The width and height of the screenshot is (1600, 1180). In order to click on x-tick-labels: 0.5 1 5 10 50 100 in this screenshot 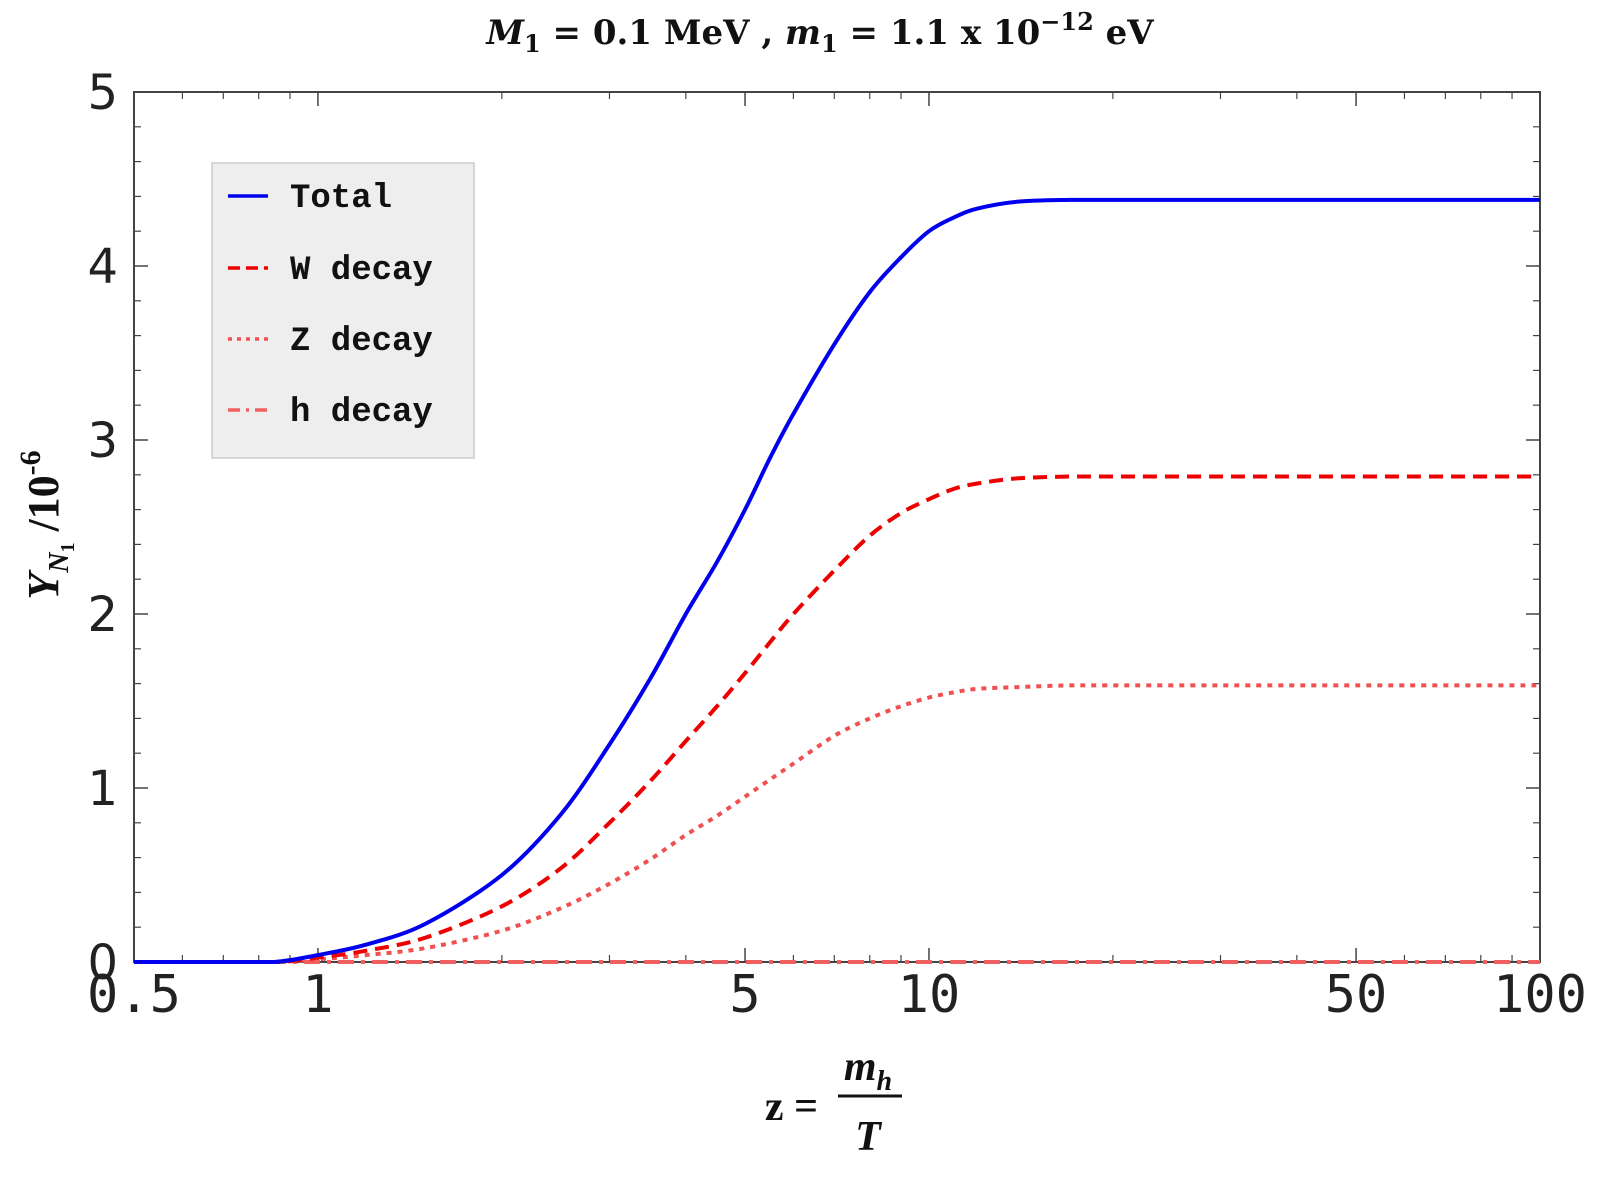, I will do `click(837, 995)`.